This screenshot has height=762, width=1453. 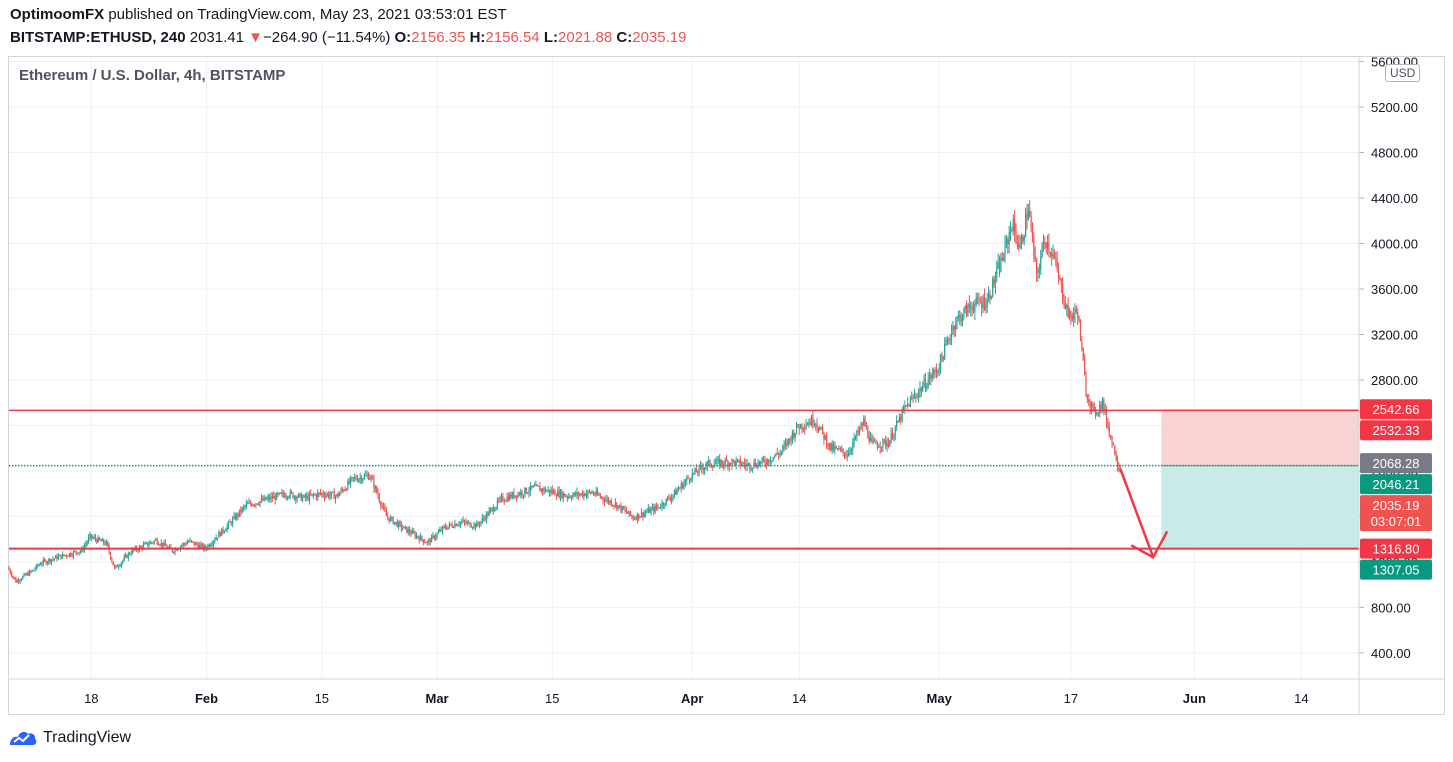 I want to click on forecast-arrow-head, so click(x=1149, y=545).